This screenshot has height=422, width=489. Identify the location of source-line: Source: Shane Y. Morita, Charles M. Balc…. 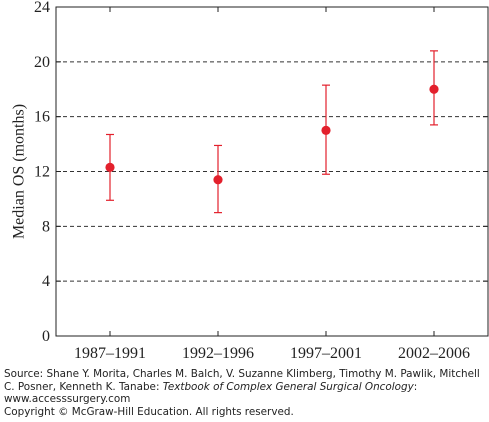
(245, 387).